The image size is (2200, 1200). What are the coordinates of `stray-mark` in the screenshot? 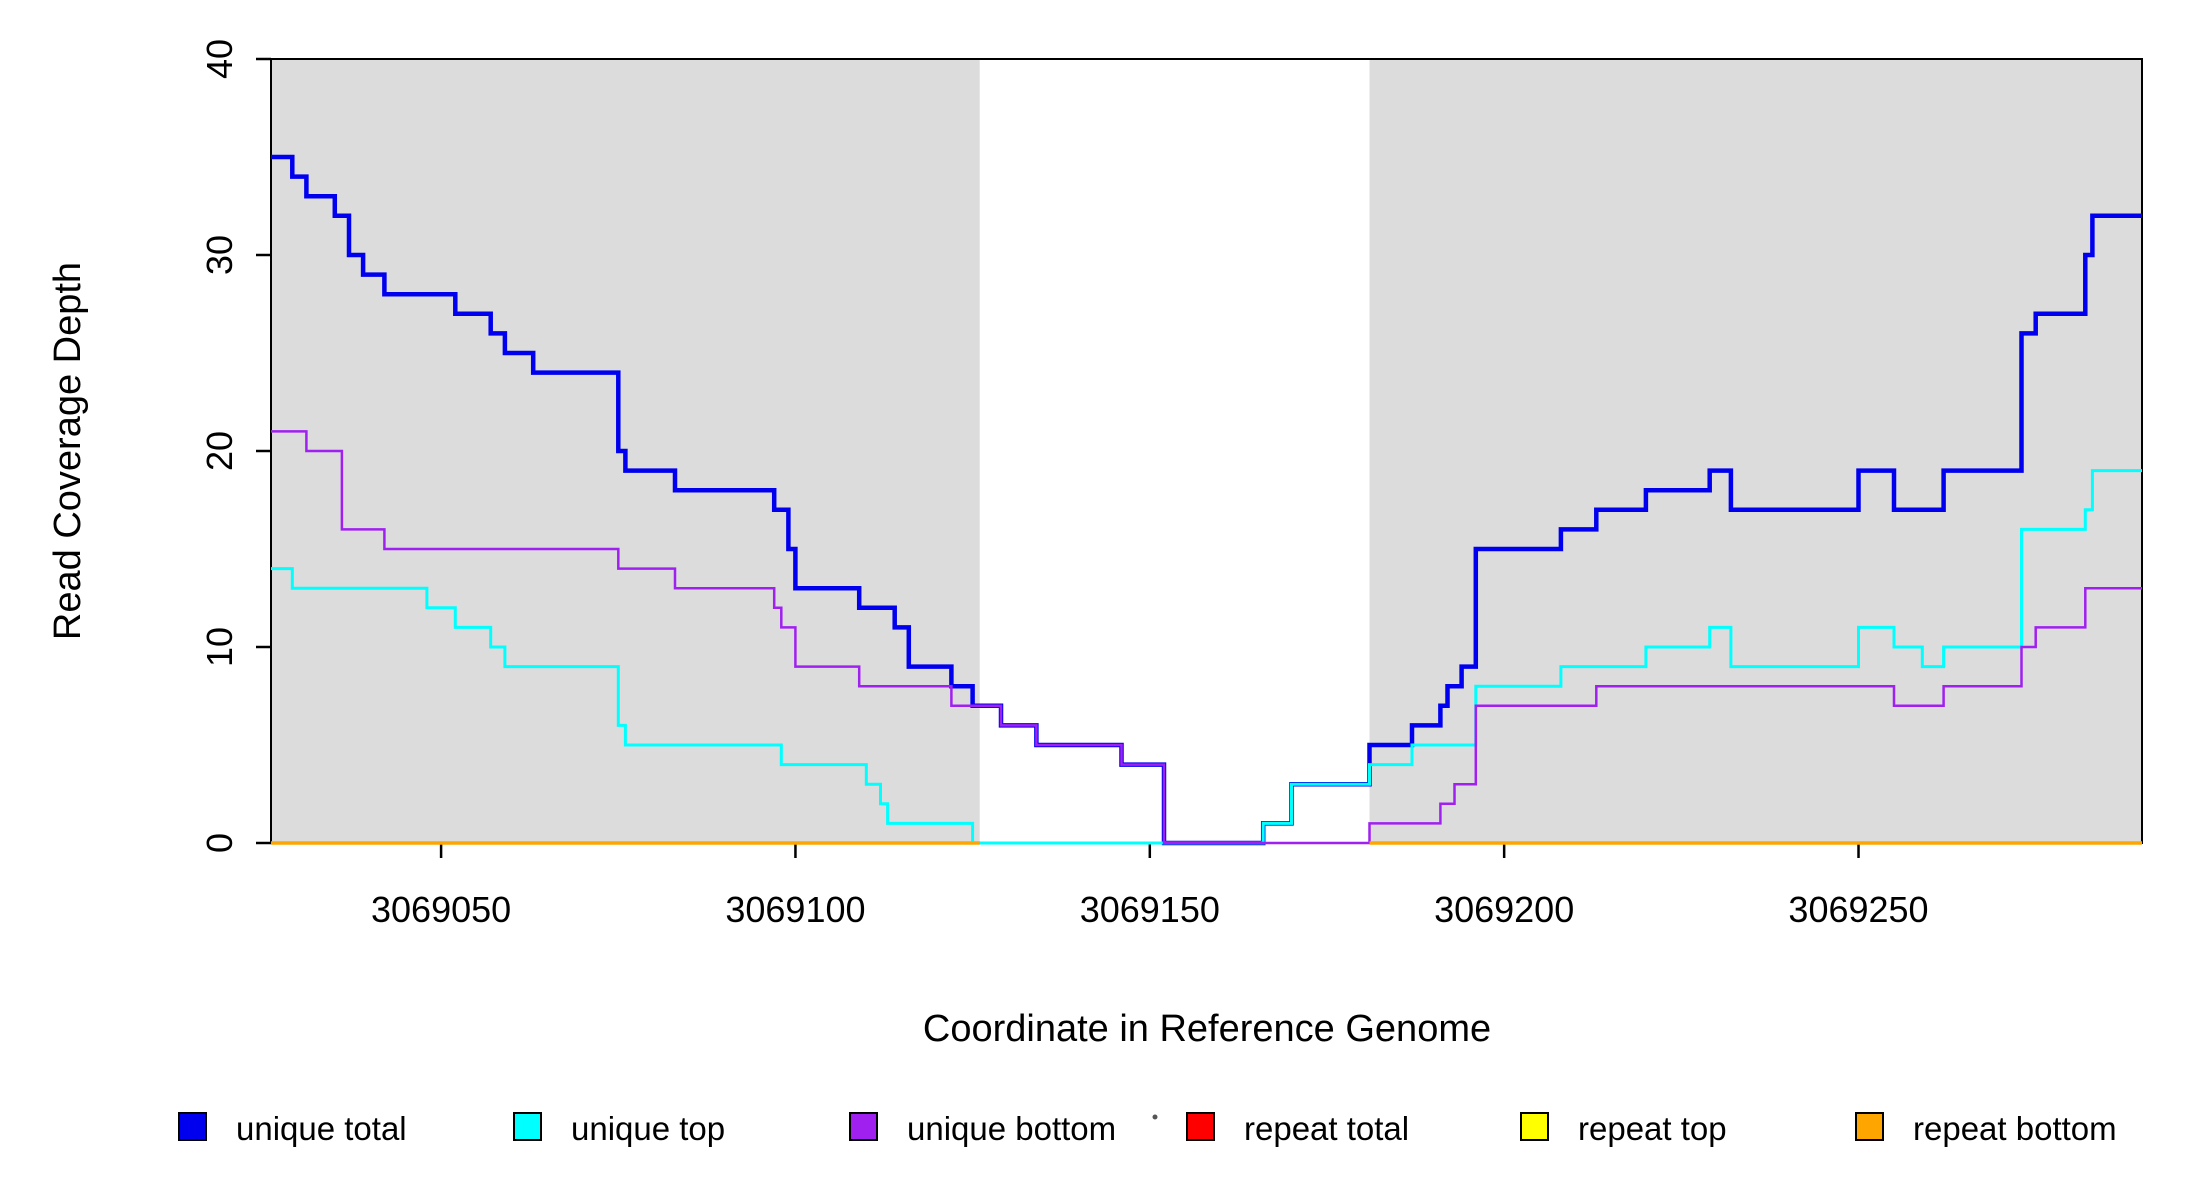 It's located at (1155, 1117).